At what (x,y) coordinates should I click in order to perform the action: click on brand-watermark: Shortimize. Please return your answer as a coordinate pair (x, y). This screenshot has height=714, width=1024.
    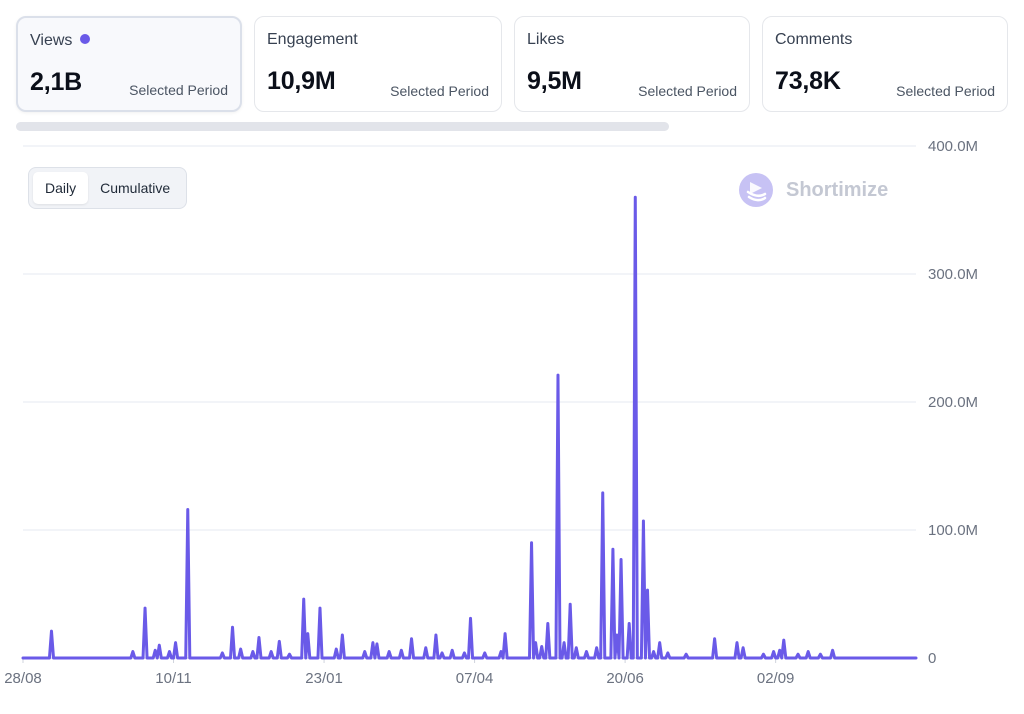
    Looking at the image, I should click on (813, 190).